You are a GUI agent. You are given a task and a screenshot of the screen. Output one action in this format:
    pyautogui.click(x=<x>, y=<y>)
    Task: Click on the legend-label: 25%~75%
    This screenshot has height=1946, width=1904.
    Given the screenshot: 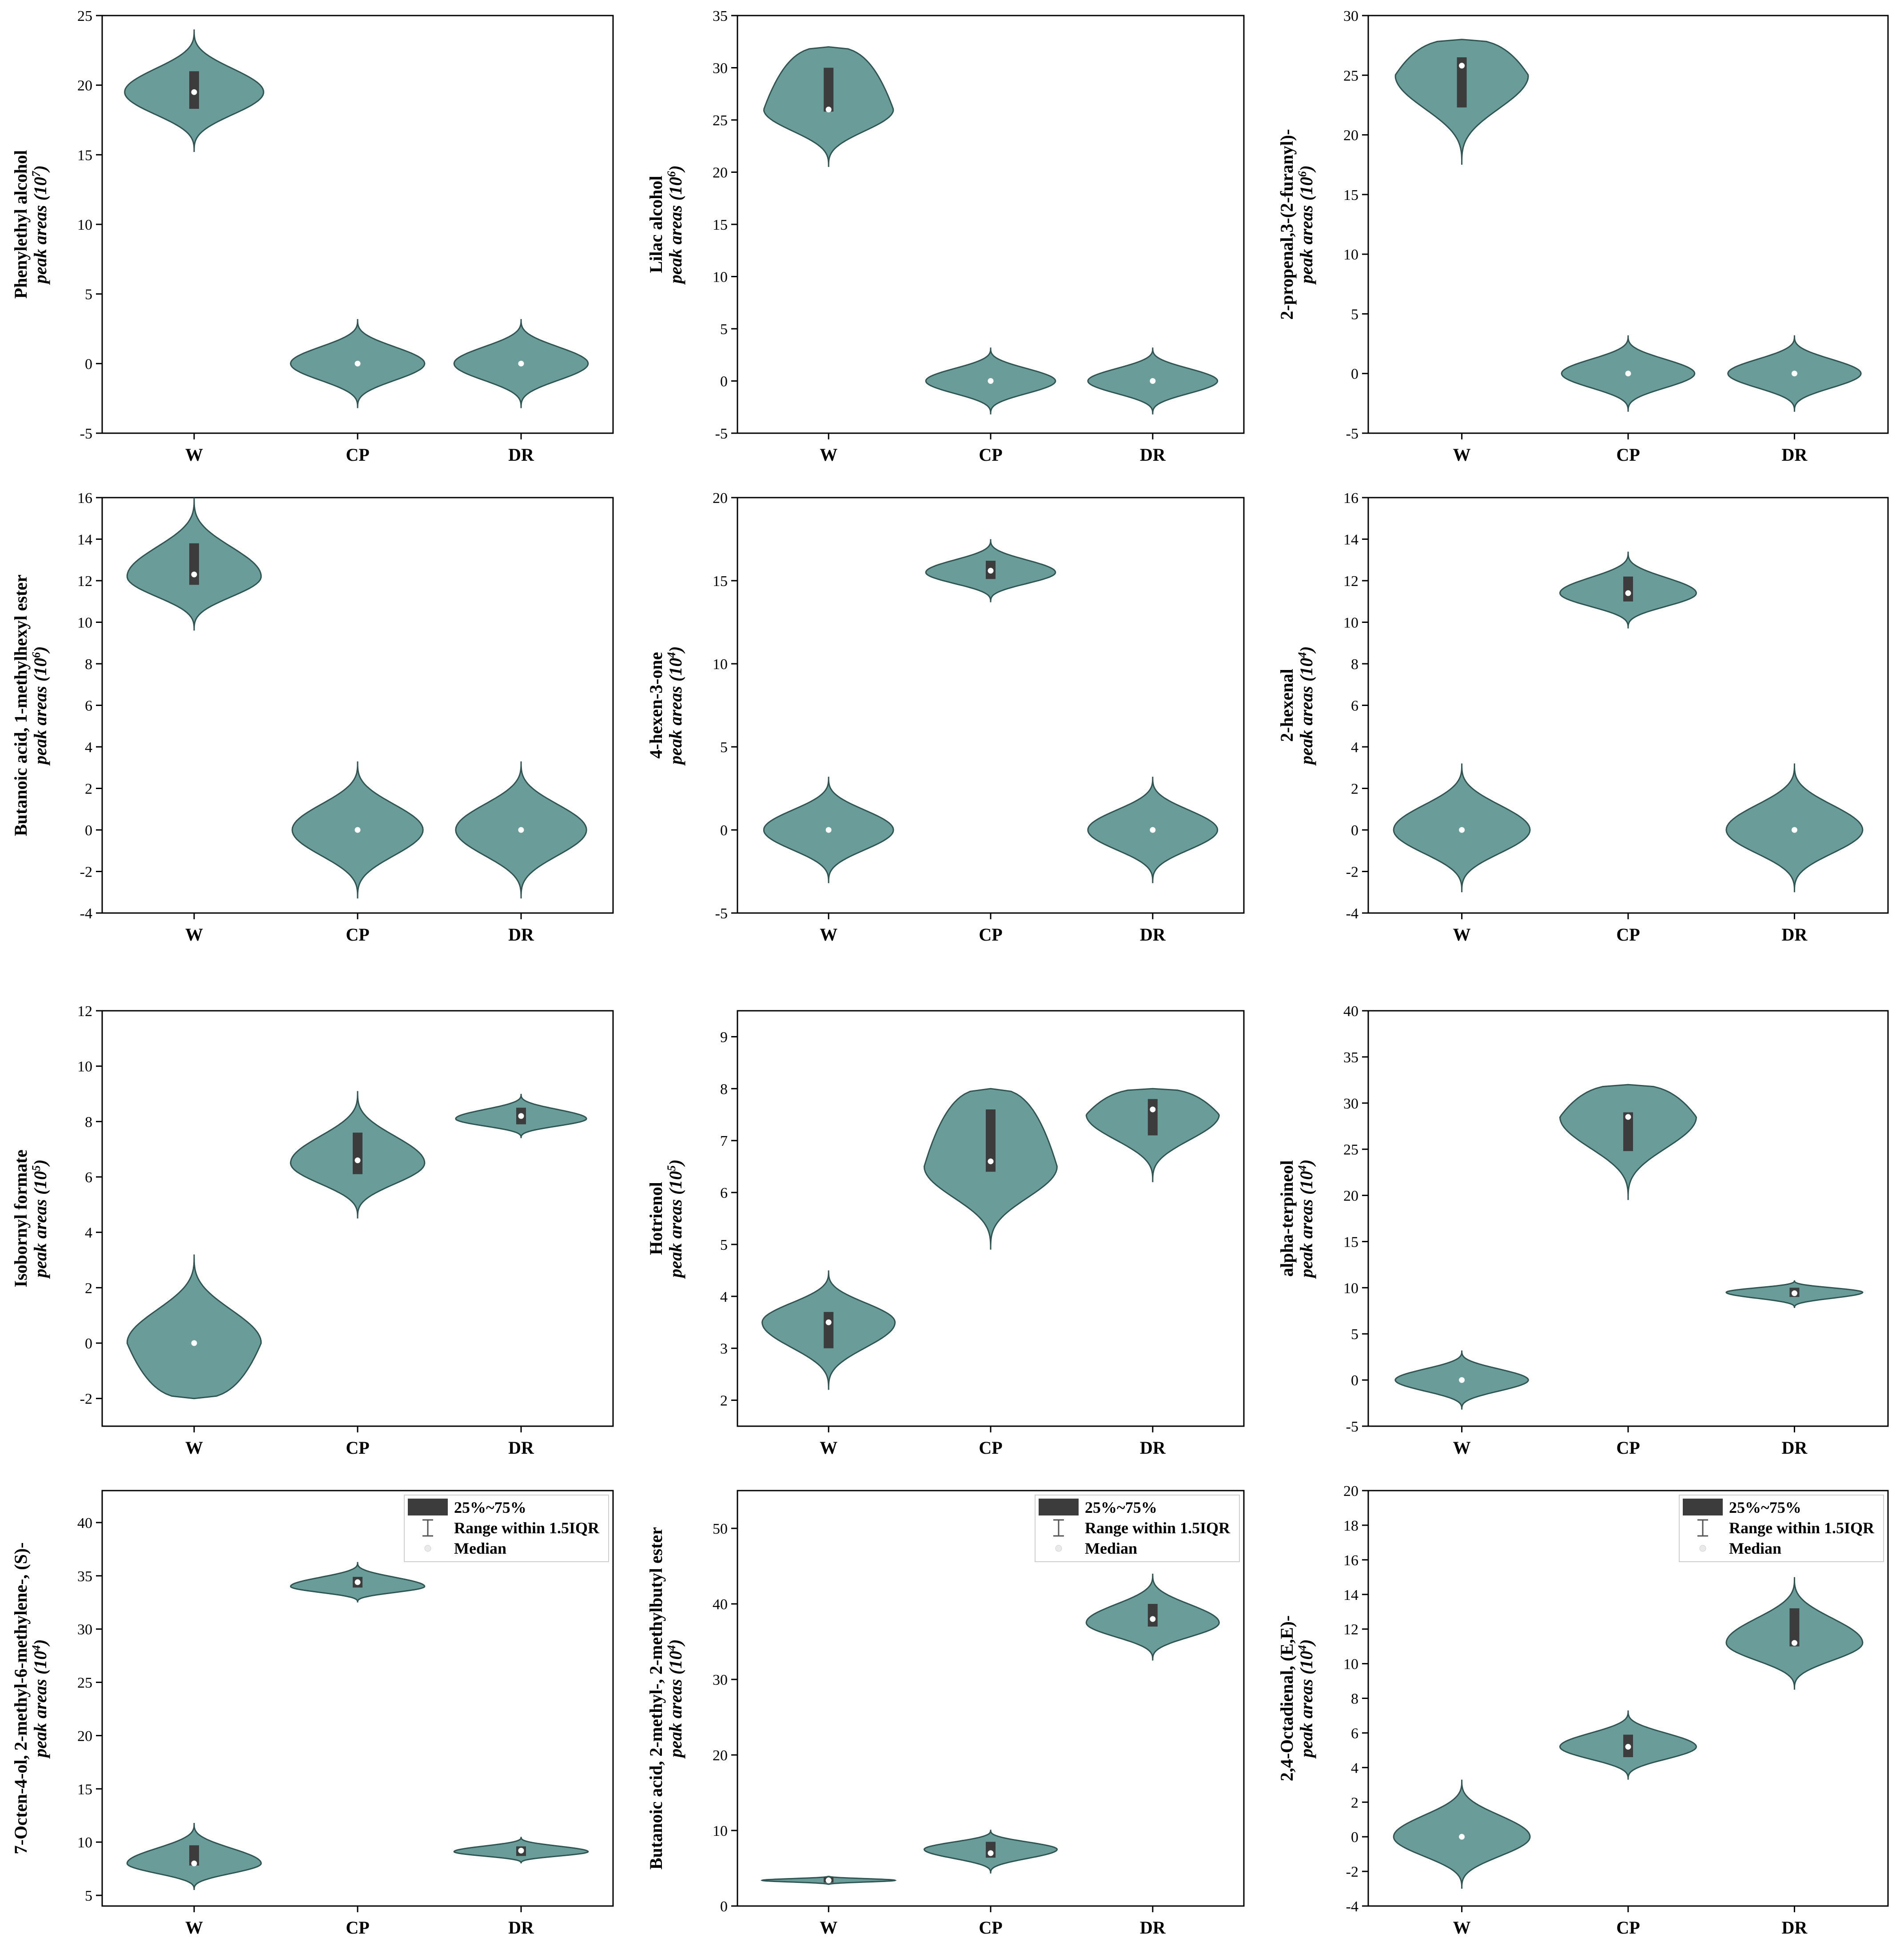 What is the action you would take?
    pyautogui.click(x=490, y=1507)
    